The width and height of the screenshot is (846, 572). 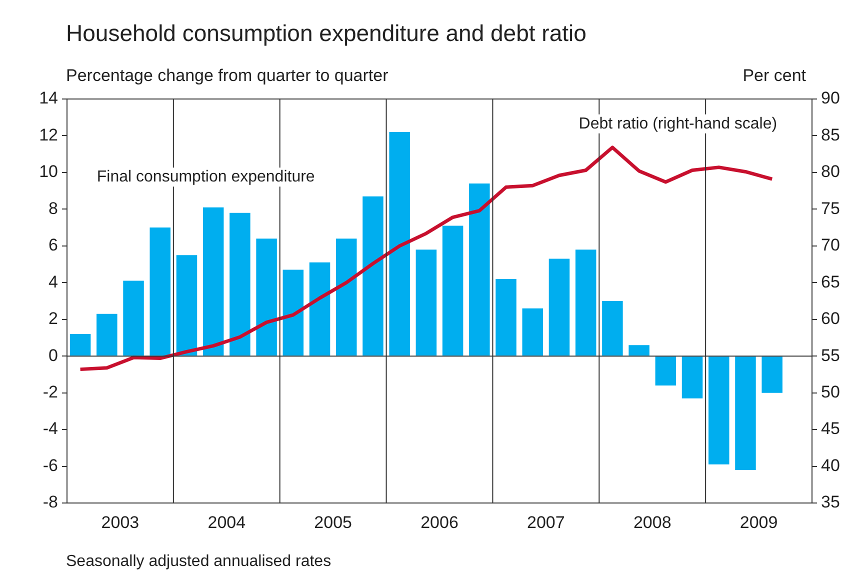 I want to click on x-tick-label: 2004, so click(x=227, y=522).